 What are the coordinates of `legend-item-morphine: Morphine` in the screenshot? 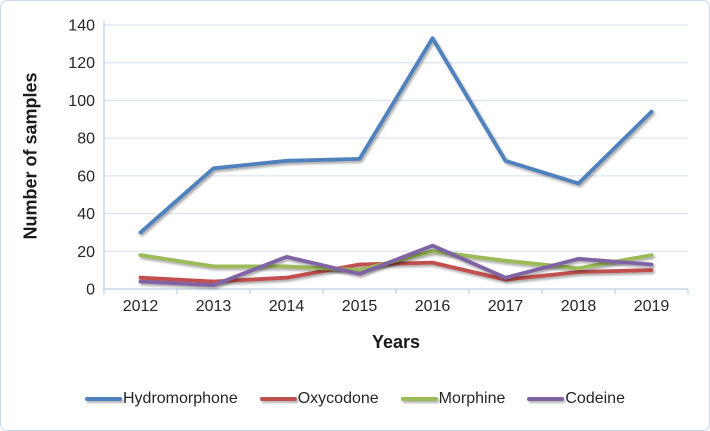 It's located at (453, 399).